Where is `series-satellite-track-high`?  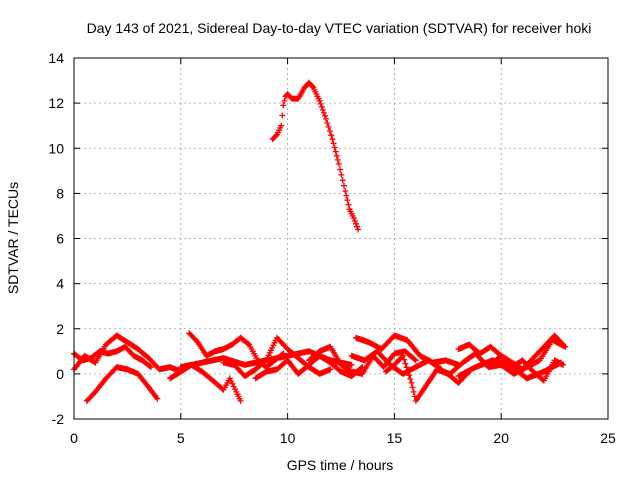
series-satellite-track-high is located at coordinates (315, 156).